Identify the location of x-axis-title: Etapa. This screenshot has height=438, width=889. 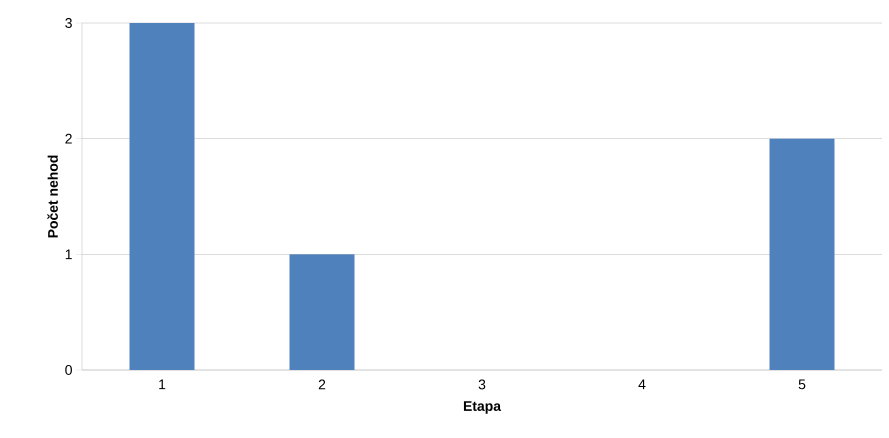
(483, 407).